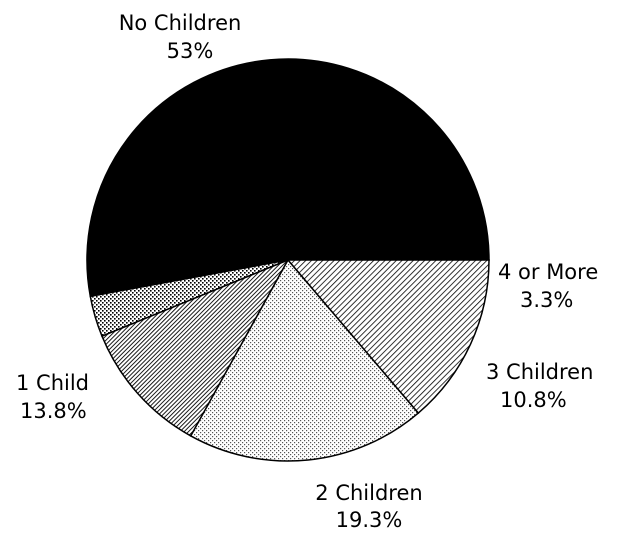 Image resolution: width=634 pixels, height=537 pixels. Describe the element at coordinates (180, 23) in the screenshot. I see `label-no-children: No Children` at that location.